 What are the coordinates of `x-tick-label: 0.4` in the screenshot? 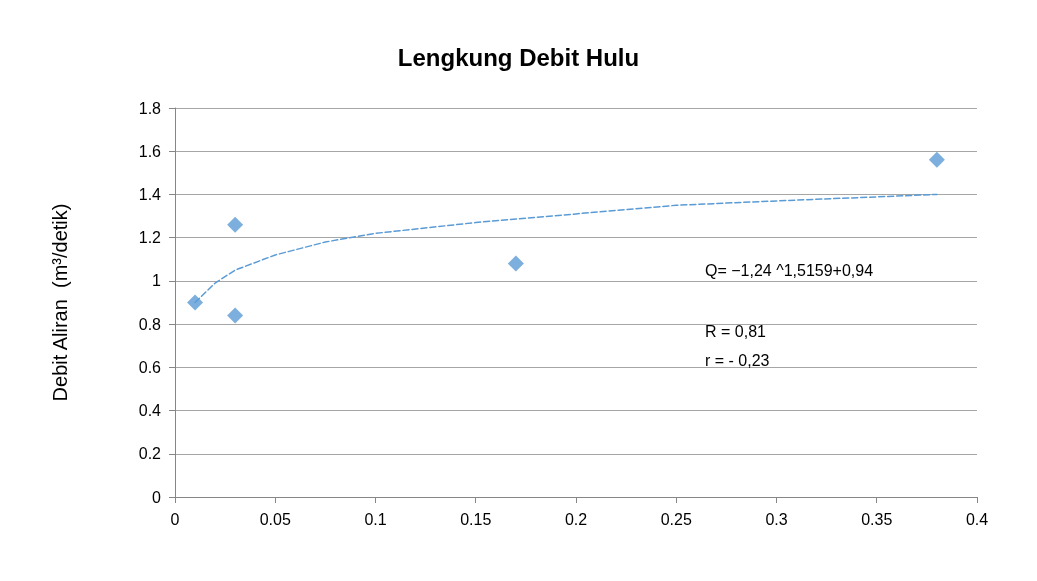 It's located at (977, 519).